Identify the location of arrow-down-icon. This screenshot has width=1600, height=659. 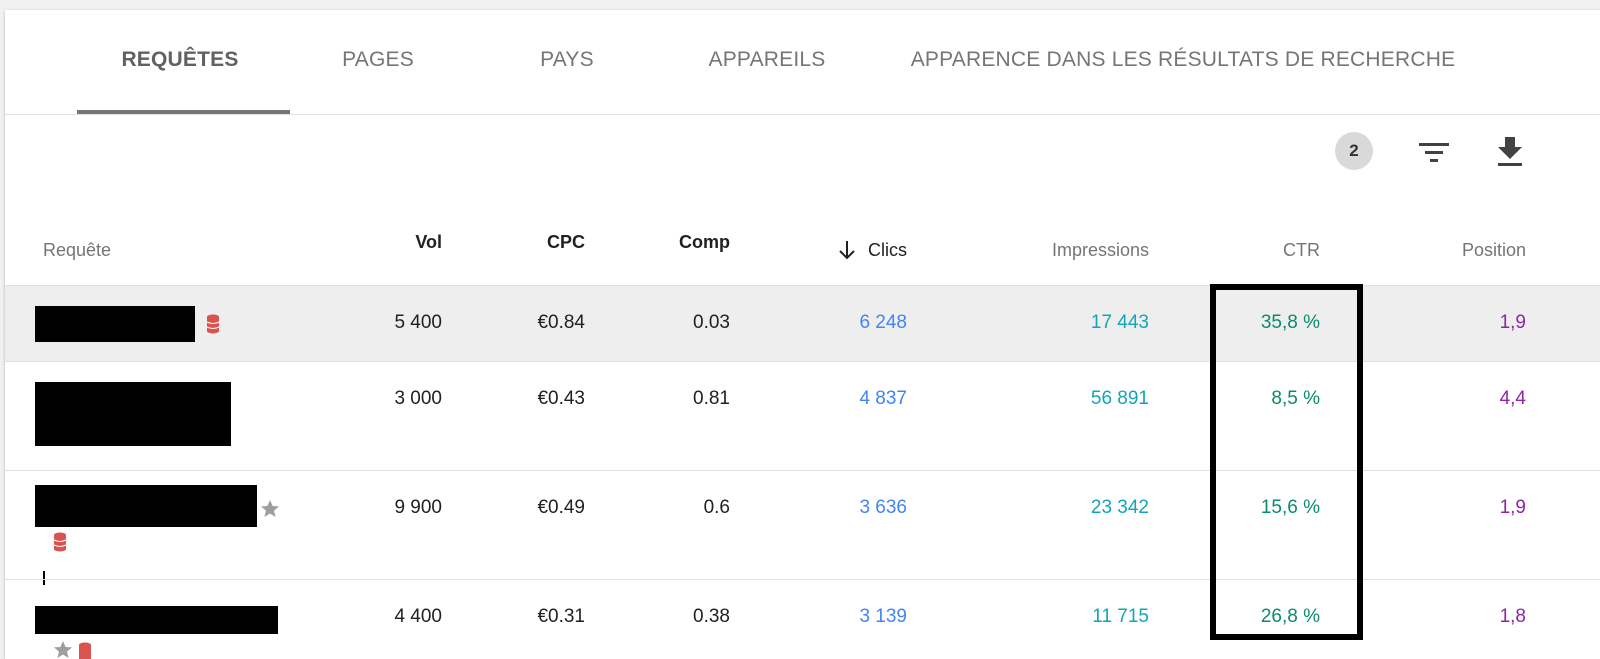
(847, 250).